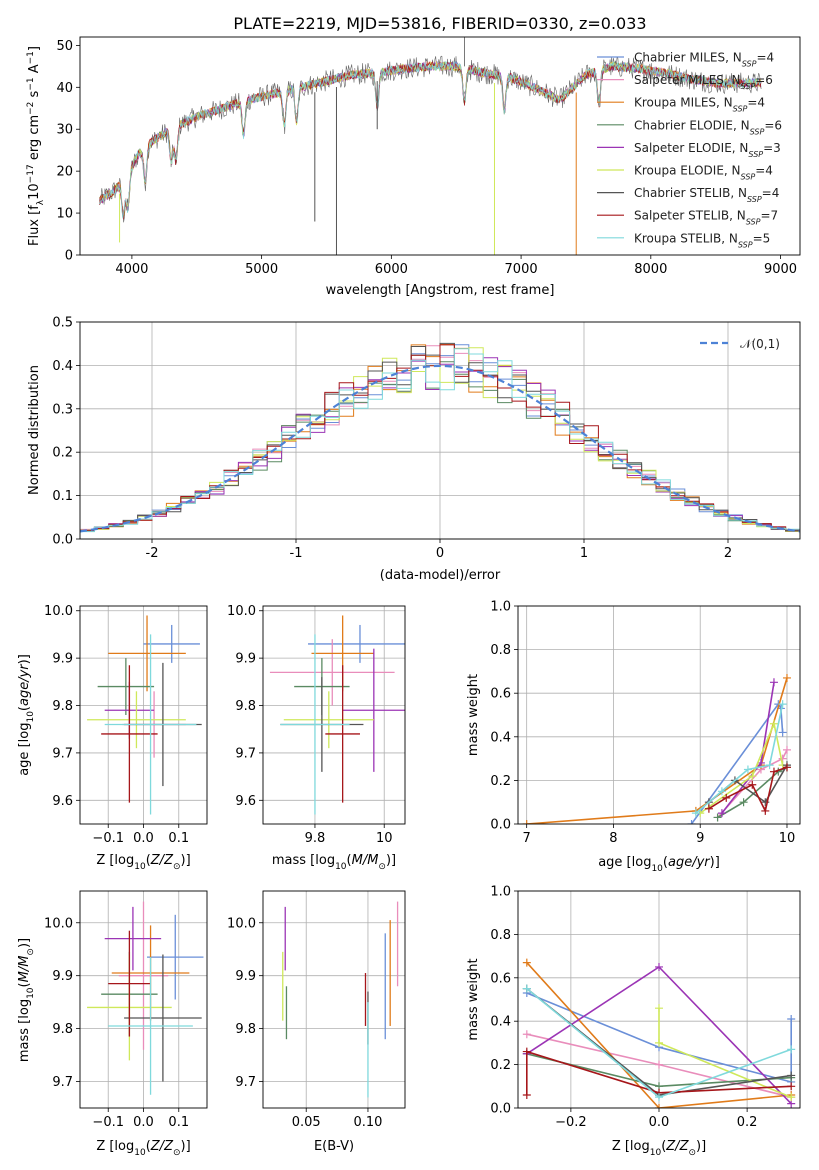 This screenshot has height=1170, width=819. I want to click on x-tick-label: 7, so click(527, 838).